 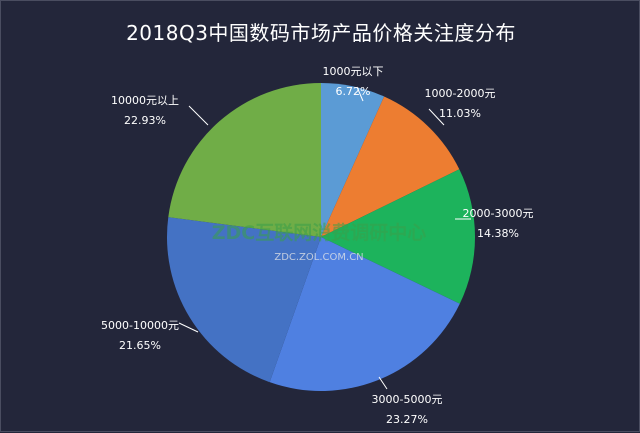 What do you see at coordinates (407, 419) in the screenshot?
I see `slice-value-label-4: 23.27%` at bounding box center [407, 419].